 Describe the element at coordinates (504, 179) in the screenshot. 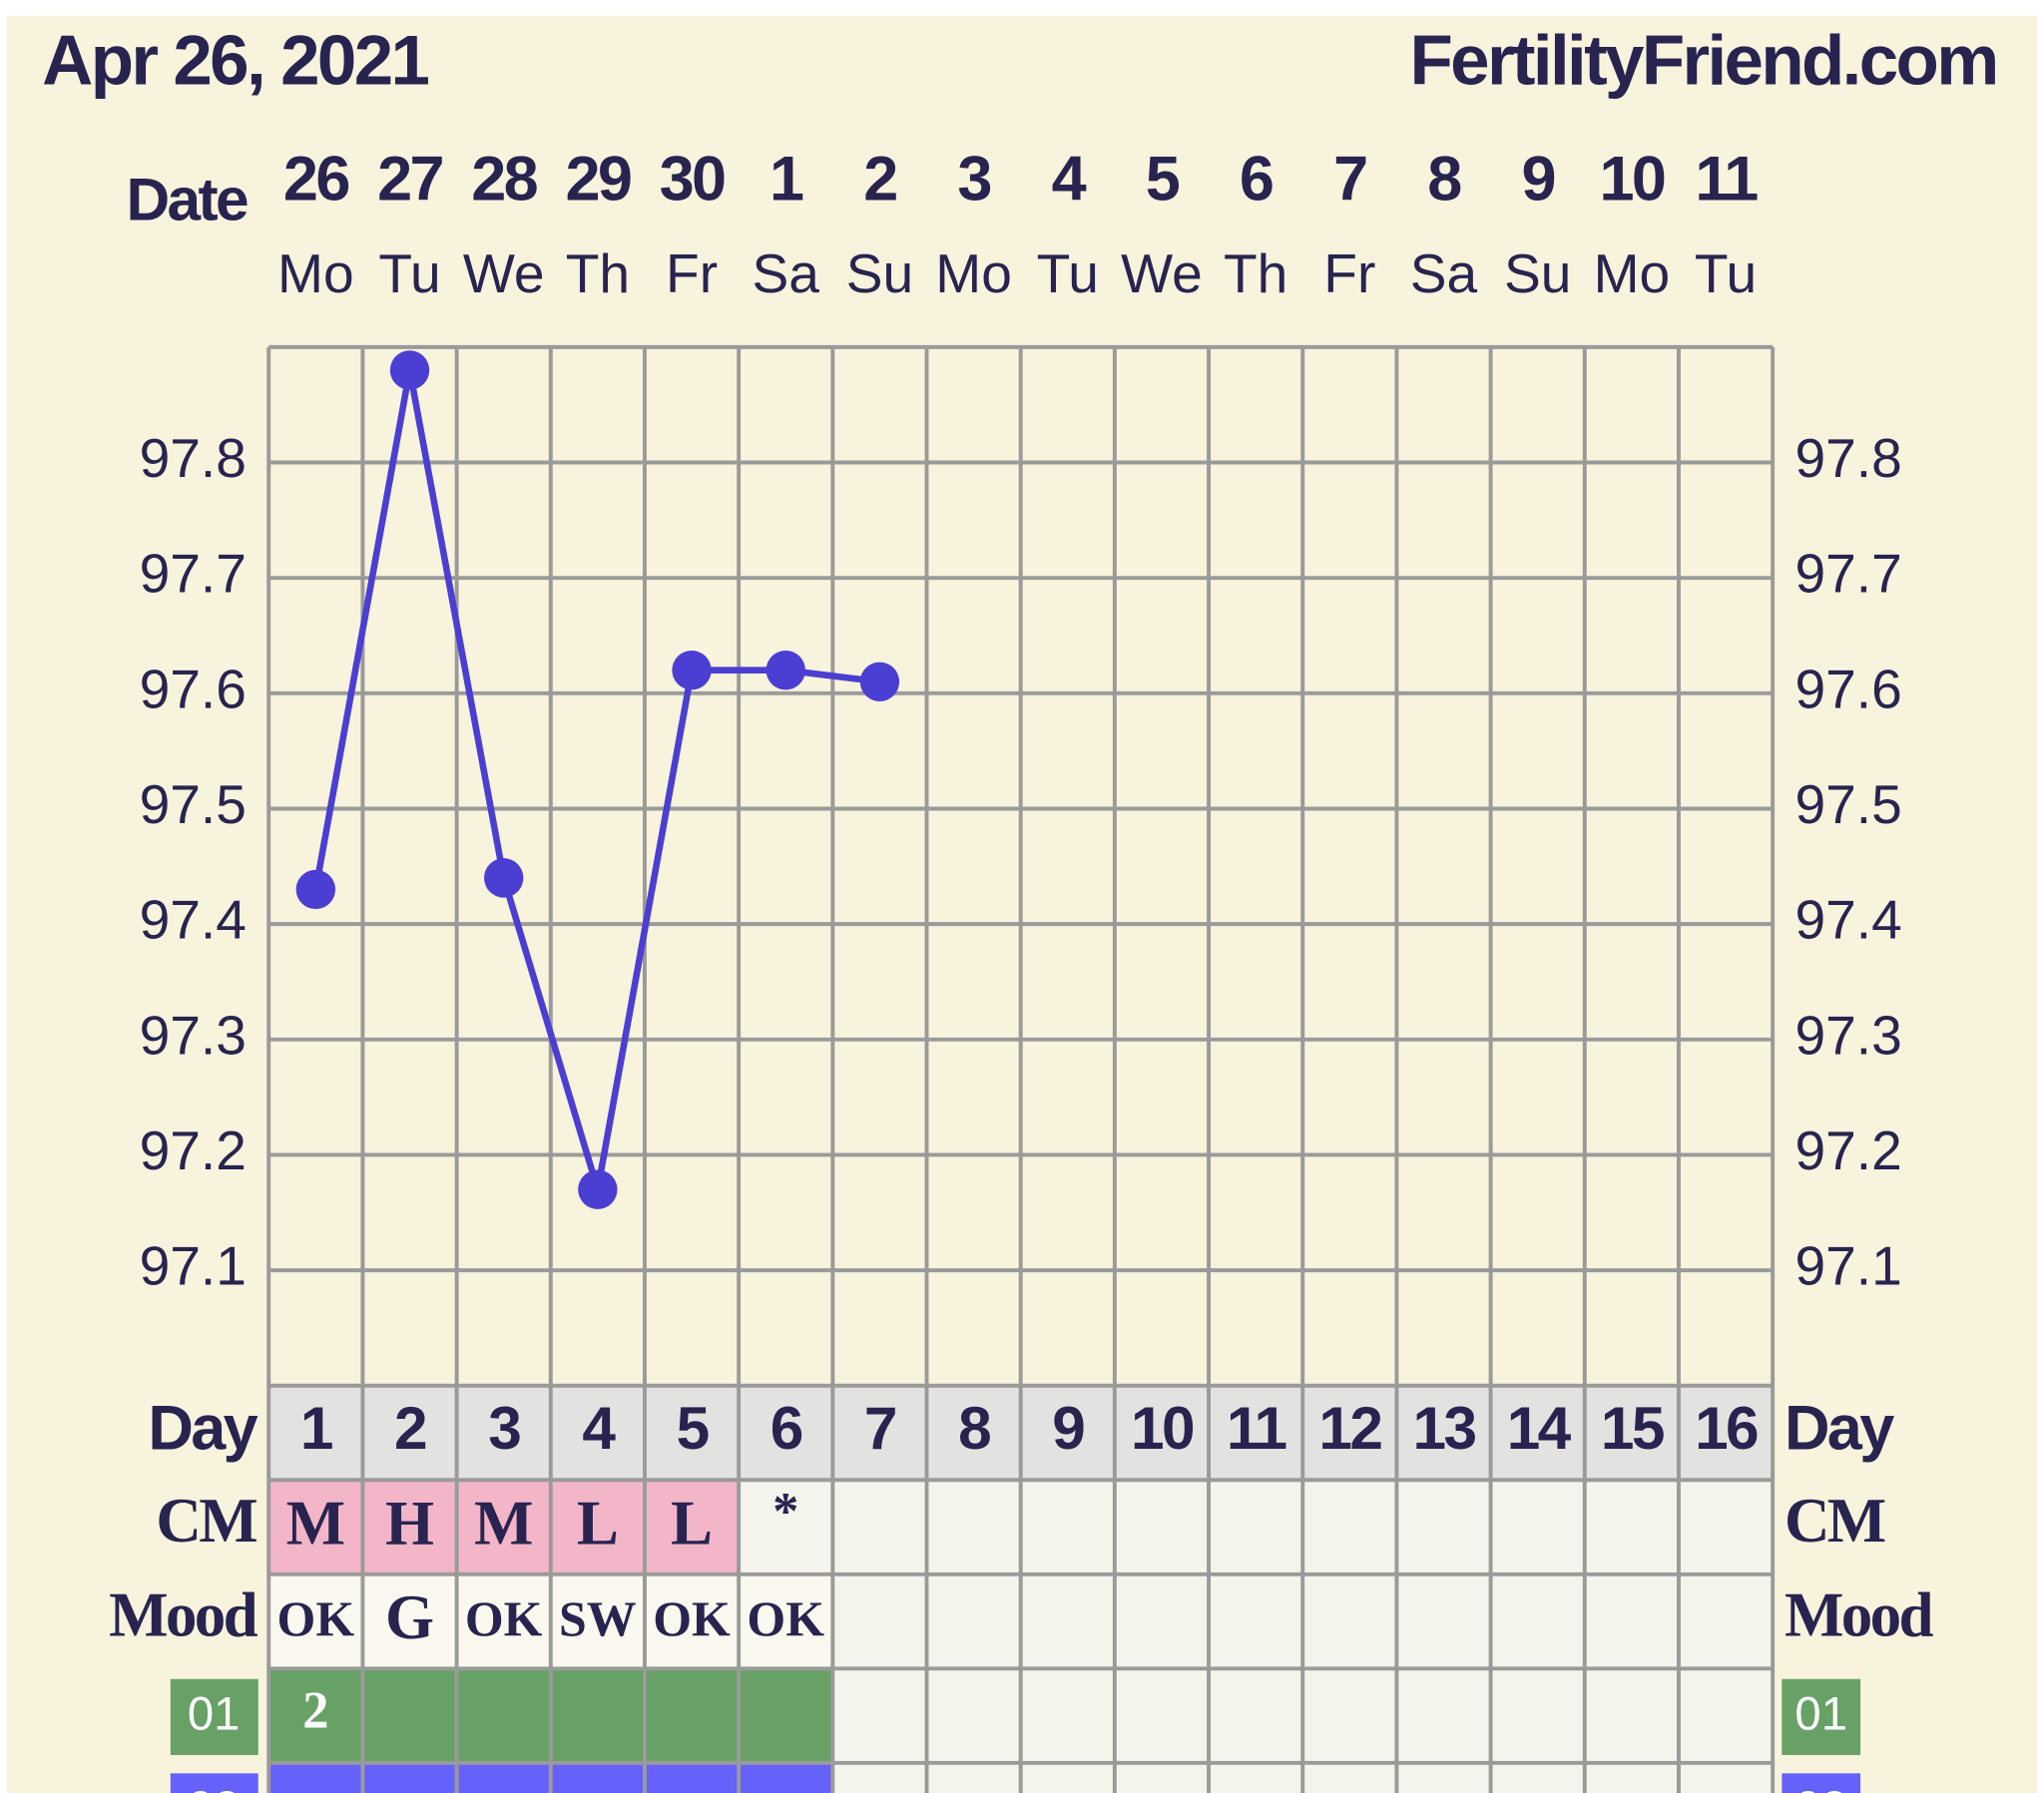

I see `date-label: 28` at that location.